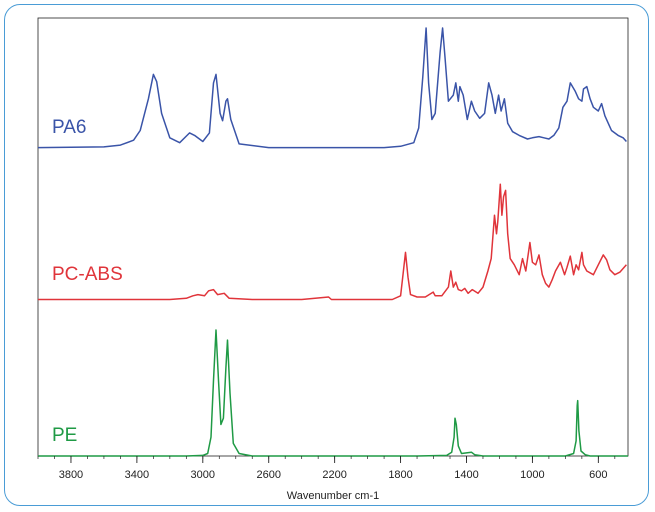  Describe the element at coordinates (69, 127) in the screenshot. I see `series-label-pa6: PA6` at that location.